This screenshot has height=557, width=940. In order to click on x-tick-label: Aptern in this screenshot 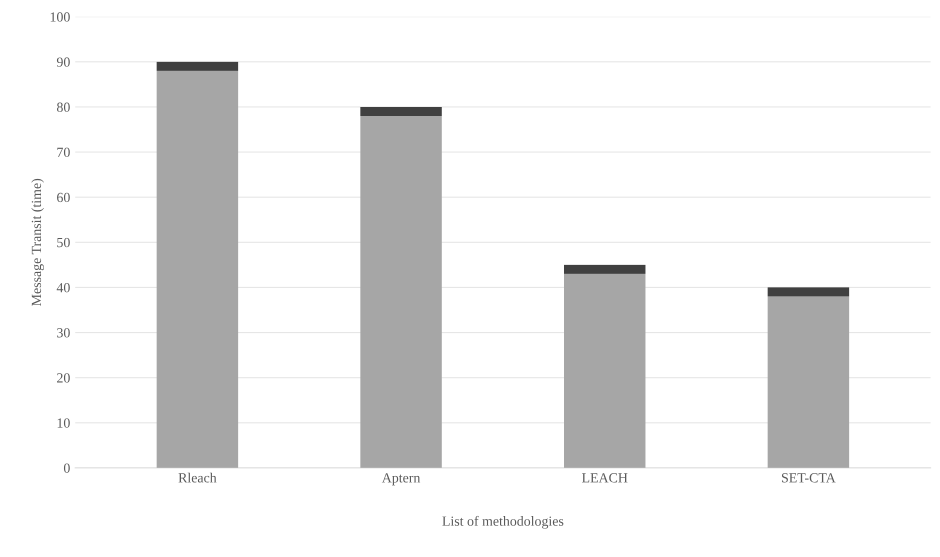, I will do `click(401, 479)`.